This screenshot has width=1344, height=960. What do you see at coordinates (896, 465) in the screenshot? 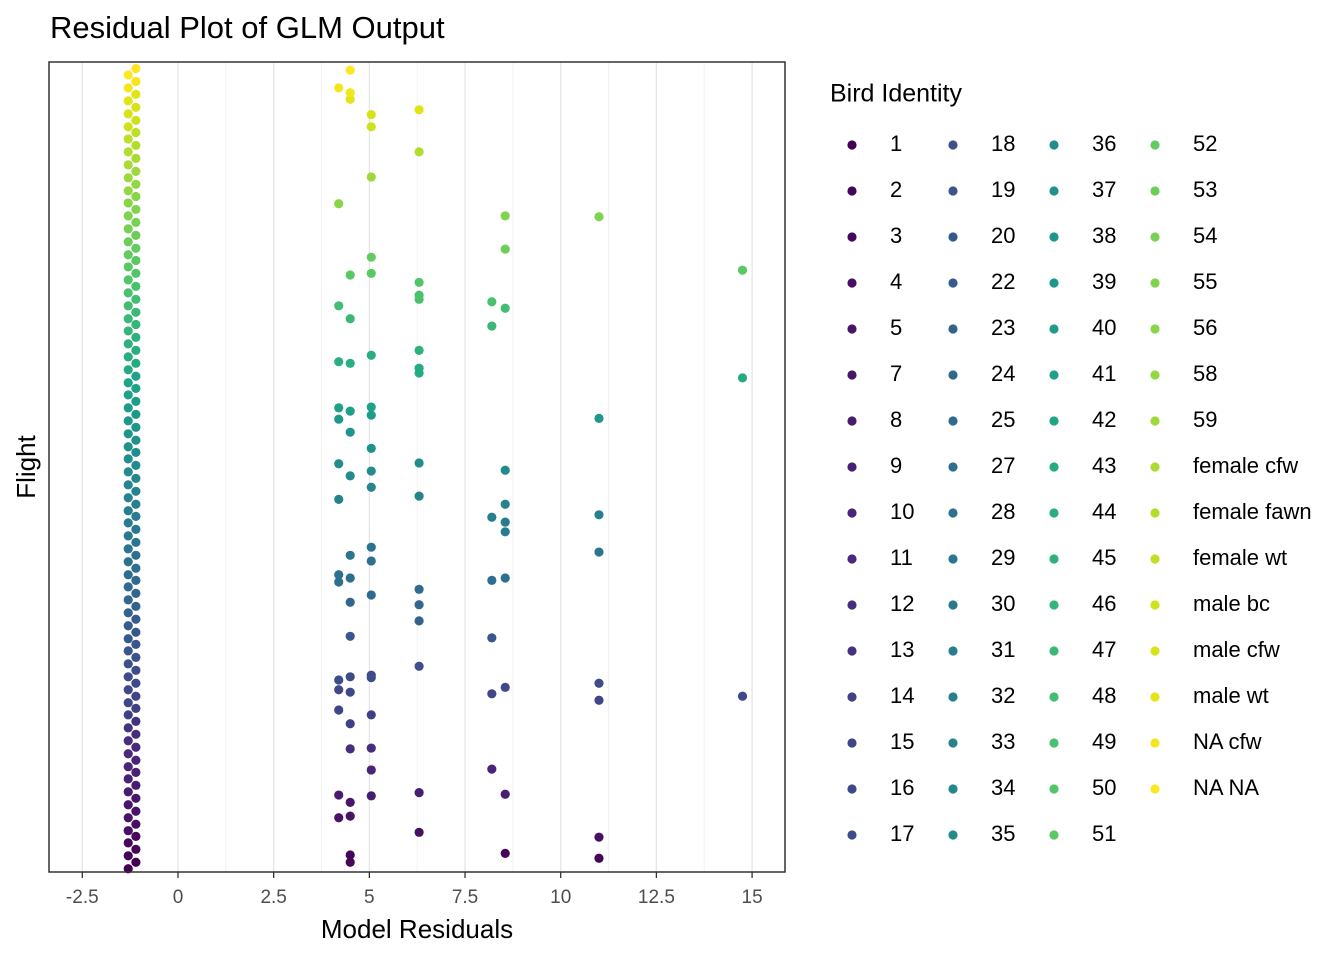
I see `legend-label: 9` at bounding box center [896, 465].